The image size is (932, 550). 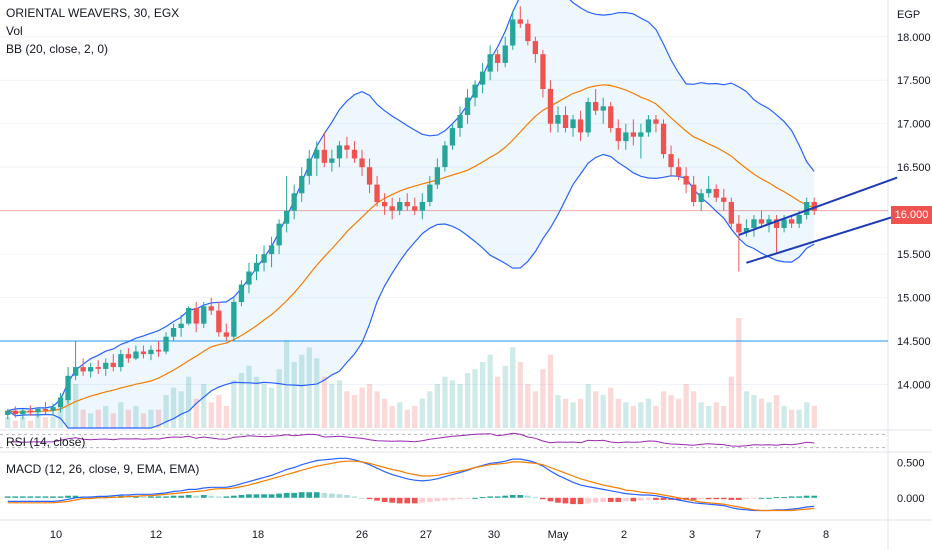 What do you see at coordinates (411, 439) in the screenshot?
I see `rsi-line` at bounding box center [411, 439].